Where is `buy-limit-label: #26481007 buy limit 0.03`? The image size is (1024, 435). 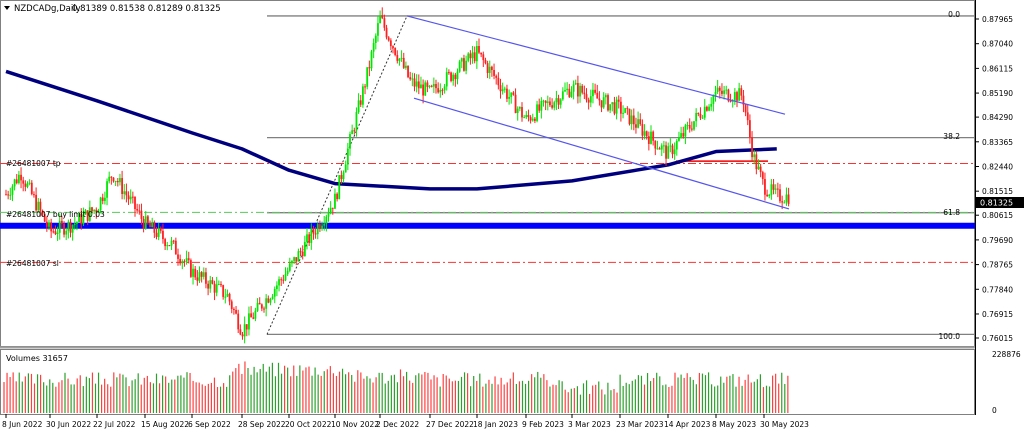 buy-limit-label: #26481007 buy limit 0.03 is located at coordinates (55, 214).